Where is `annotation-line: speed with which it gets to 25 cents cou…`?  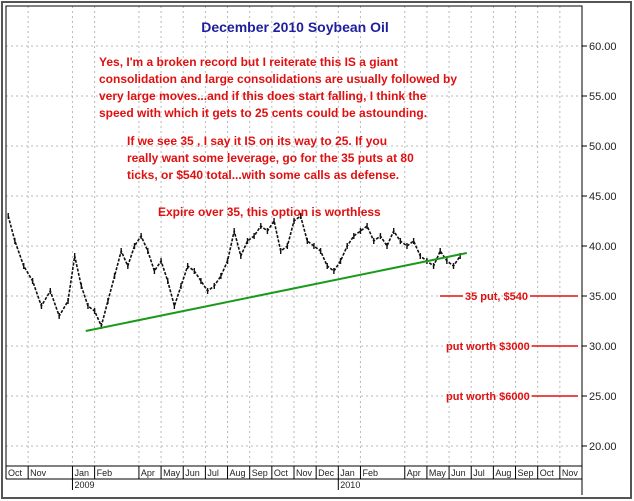
annotation-line: speed with which it gets to 25 cents cou… is located at coordinates (263, 113).